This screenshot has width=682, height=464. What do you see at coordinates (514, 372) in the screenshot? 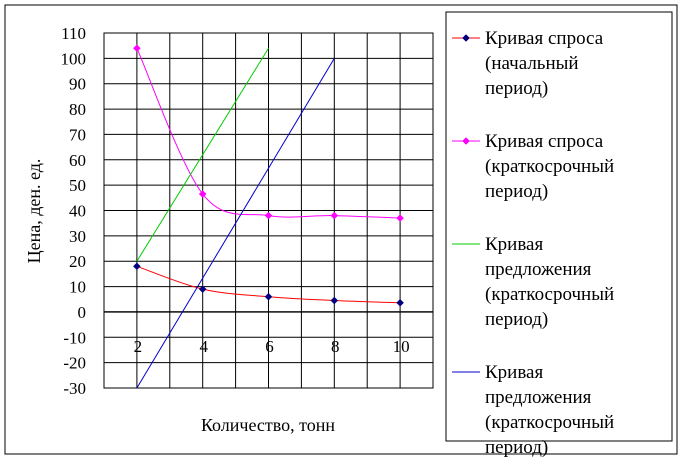
I see `legend-label-4: Кривая` at bounding box center [514, 372].